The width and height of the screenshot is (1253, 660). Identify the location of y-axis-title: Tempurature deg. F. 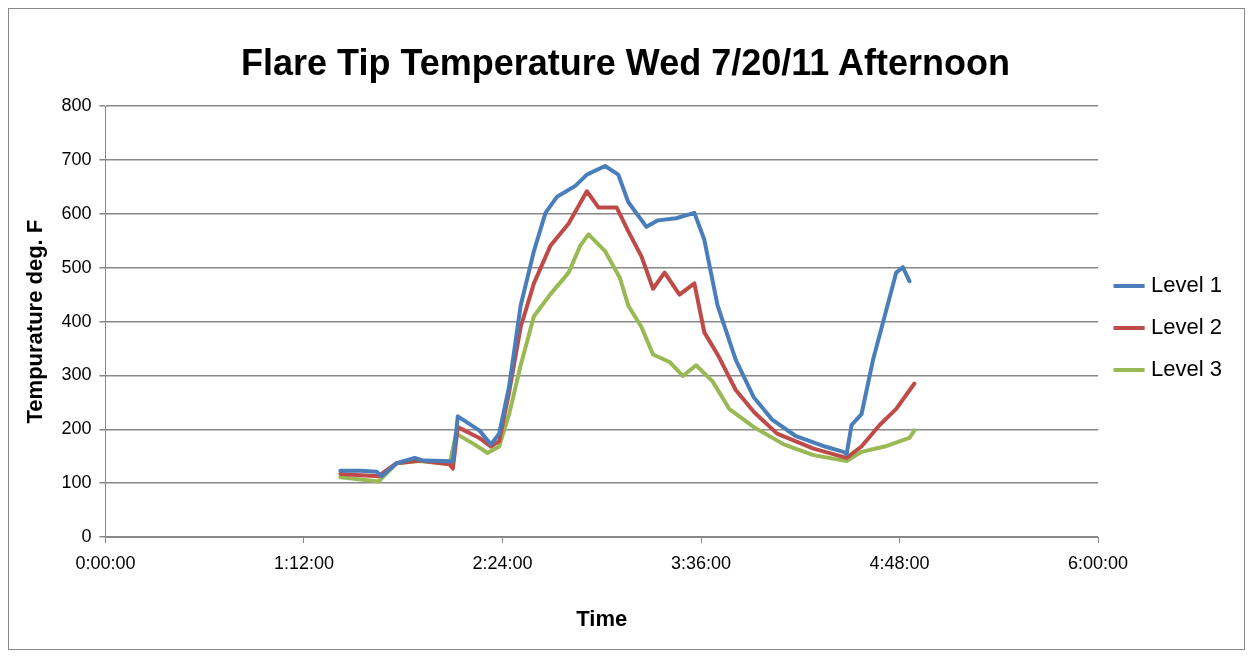
(35, 321).